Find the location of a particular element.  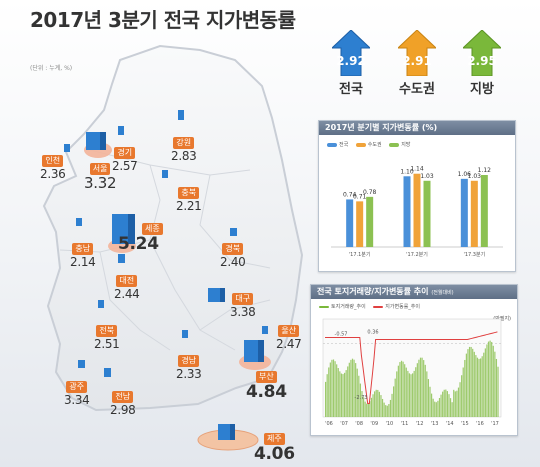

x-tick-label: '09 is located at coordinates (374, 424).